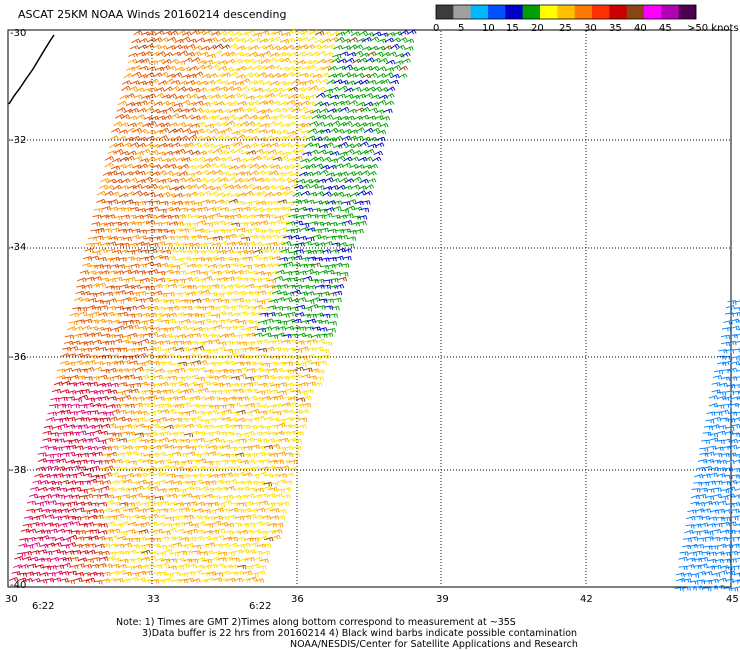 Image resolution: width=740 pixels, height=650 pixels. What do you see at coordinates (665, 28) in the screenshot?
I see `colorbar-label-45: 45` at bounding box center [665, 28].